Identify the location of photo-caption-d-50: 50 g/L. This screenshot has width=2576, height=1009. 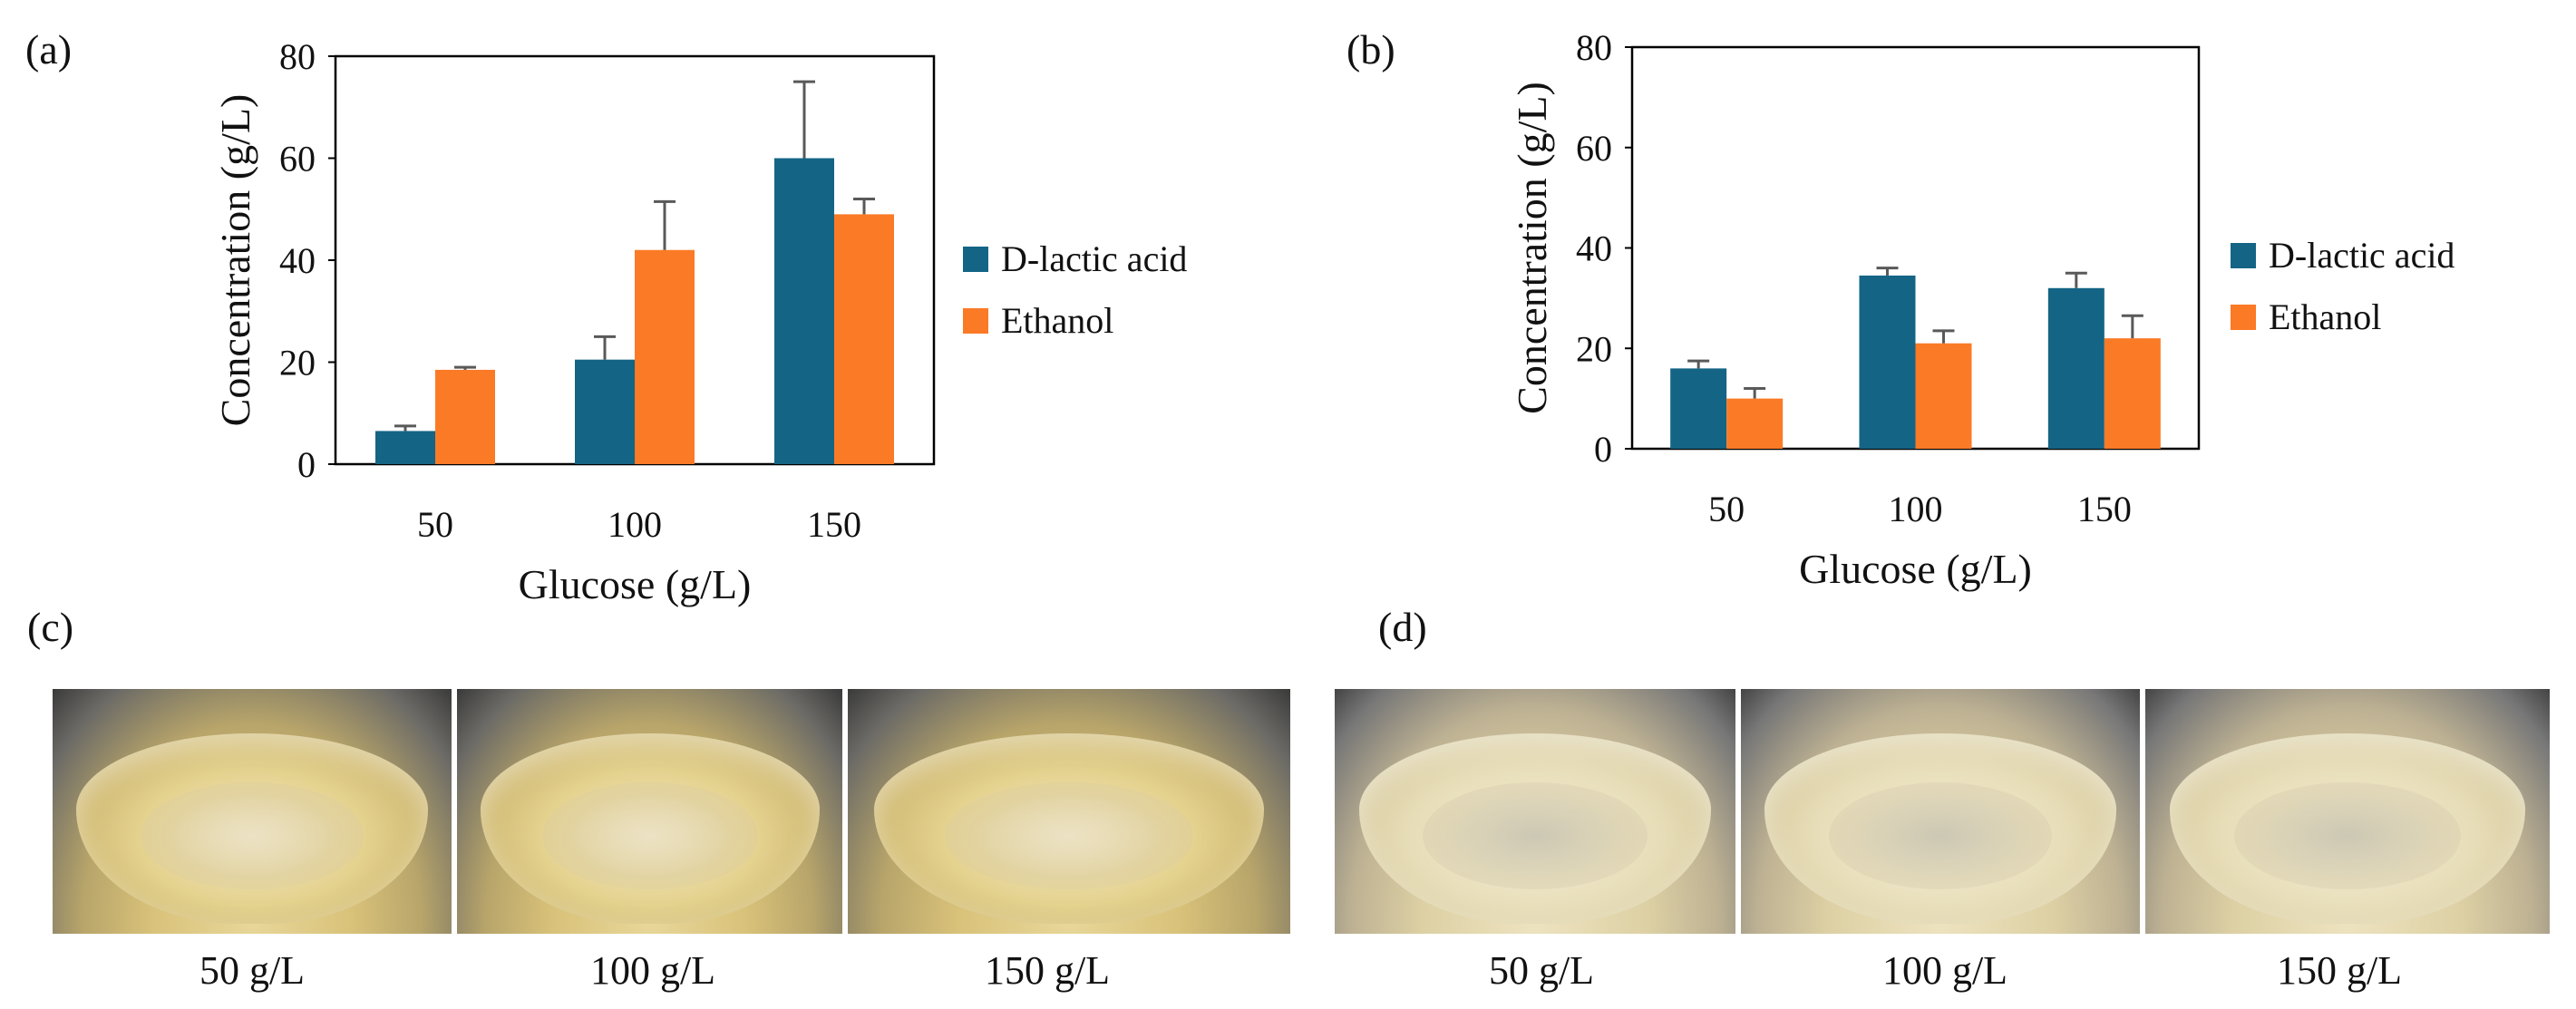
(1541, 970).